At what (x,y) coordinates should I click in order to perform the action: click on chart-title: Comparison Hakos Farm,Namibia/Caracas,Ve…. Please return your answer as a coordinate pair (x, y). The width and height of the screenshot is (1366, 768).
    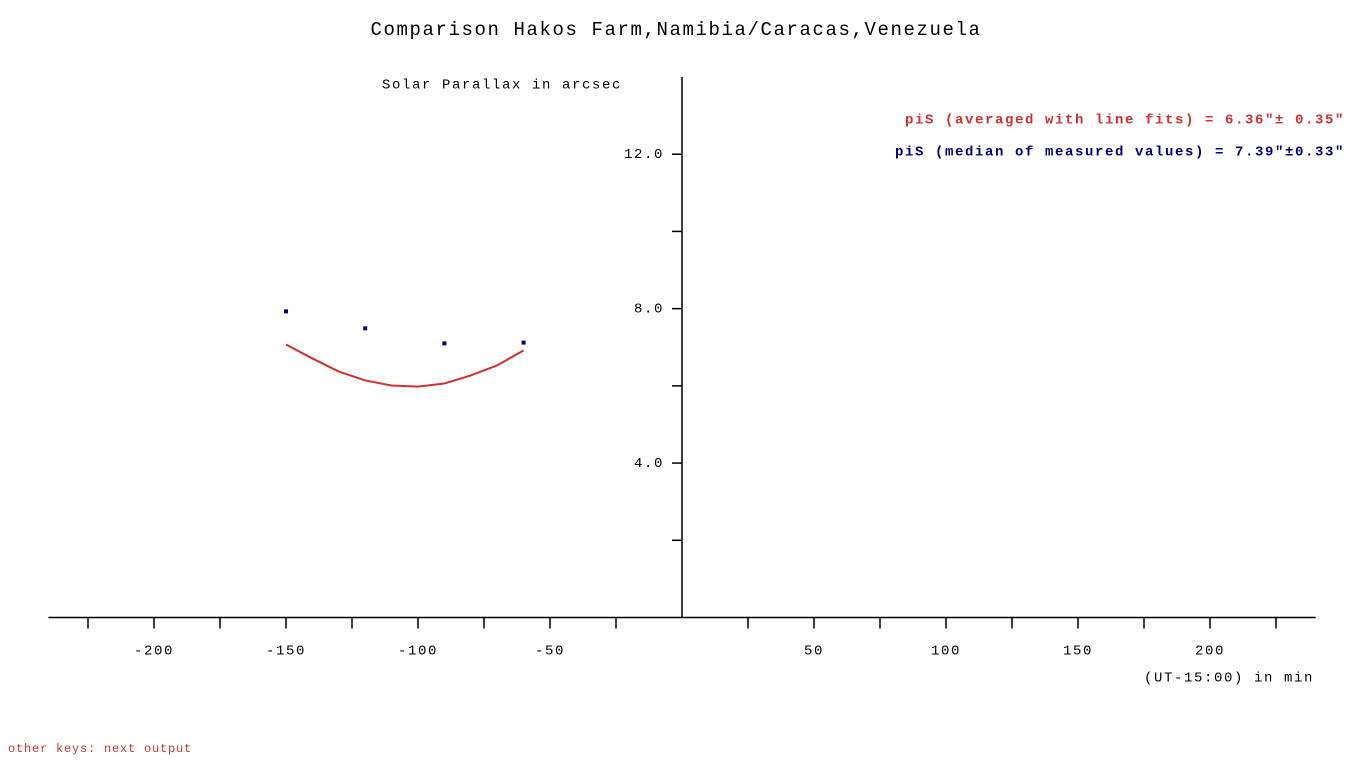
    Looking at the image, I should click on (675, 30).